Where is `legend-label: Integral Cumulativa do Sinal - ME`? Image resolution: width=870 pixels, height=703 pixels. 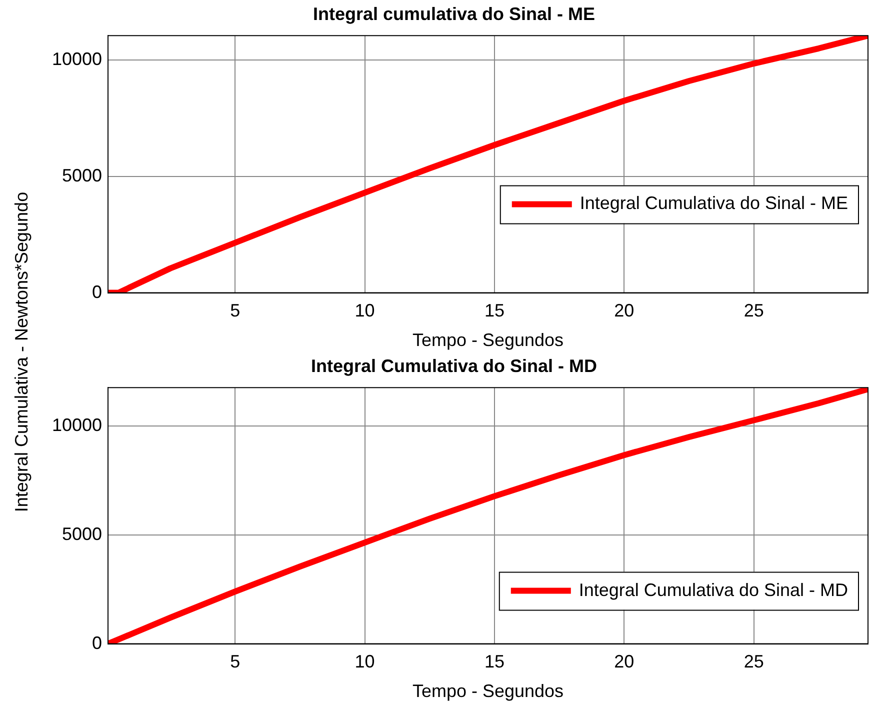
legend-label: Integral Cumulativa do Sinal - ME is located at coordinates (714, 203).